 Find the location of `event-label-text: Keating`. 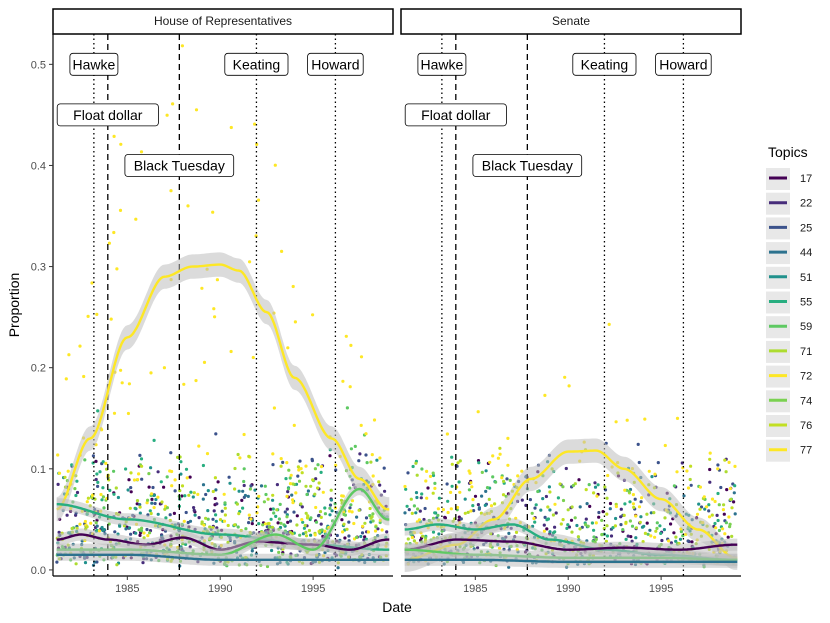

event-label-text: Keating is located at coordinates (256, 64).